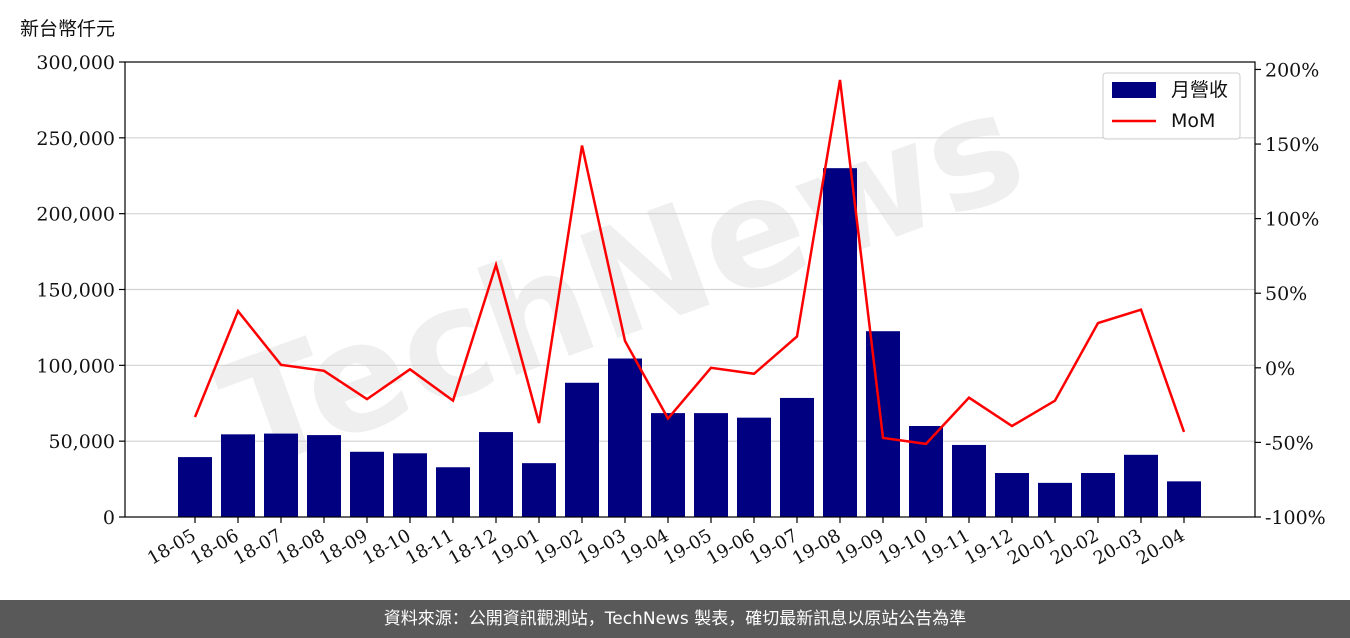 This screenshot has width=1350, height=638. Describe the element at coordinates (75, 291) in the screenshot. I see `y-left-tick-label: 150,000` at that location.